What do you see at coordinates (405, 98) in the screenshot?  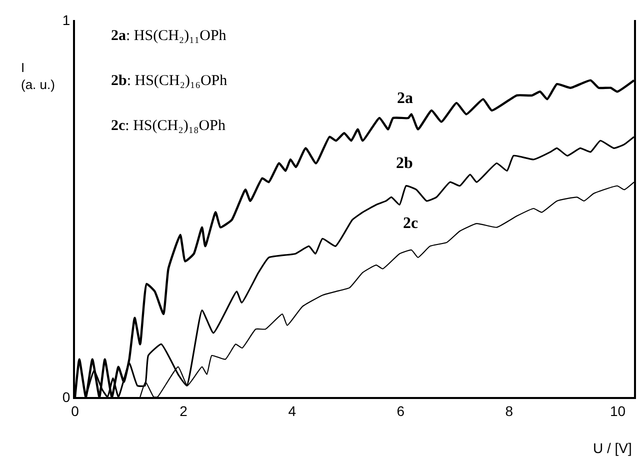 I see `annotation: 2a` at bounding box center [405, 98].